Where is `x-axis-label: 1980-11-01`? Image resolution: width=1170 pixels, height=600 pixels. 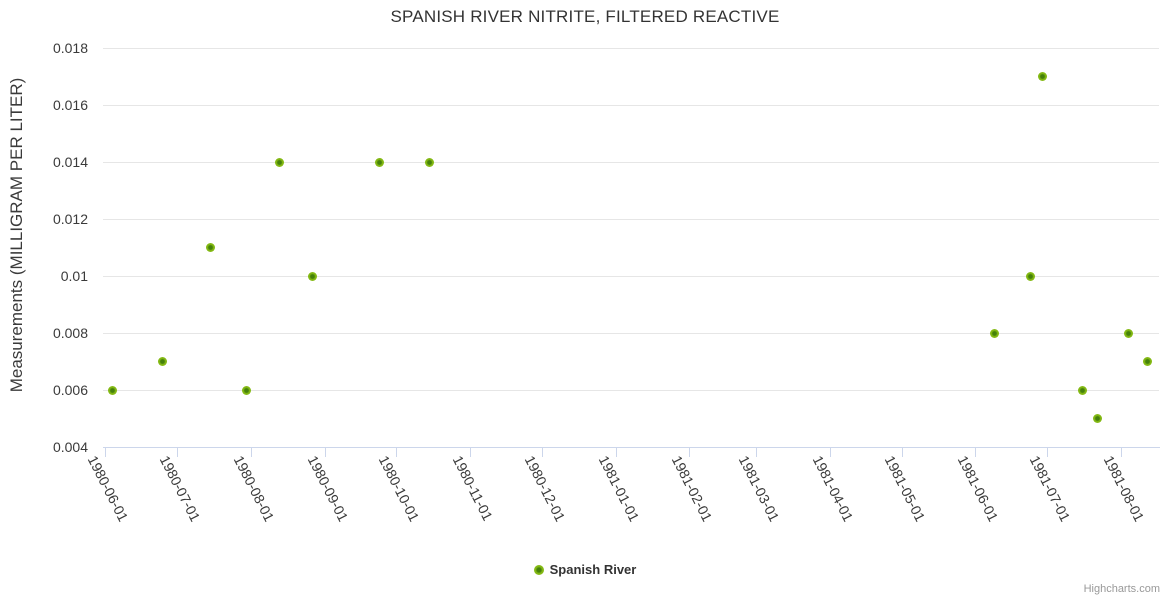
x-axis-label: 1980-11-01 is located at coordinates (473, 488).